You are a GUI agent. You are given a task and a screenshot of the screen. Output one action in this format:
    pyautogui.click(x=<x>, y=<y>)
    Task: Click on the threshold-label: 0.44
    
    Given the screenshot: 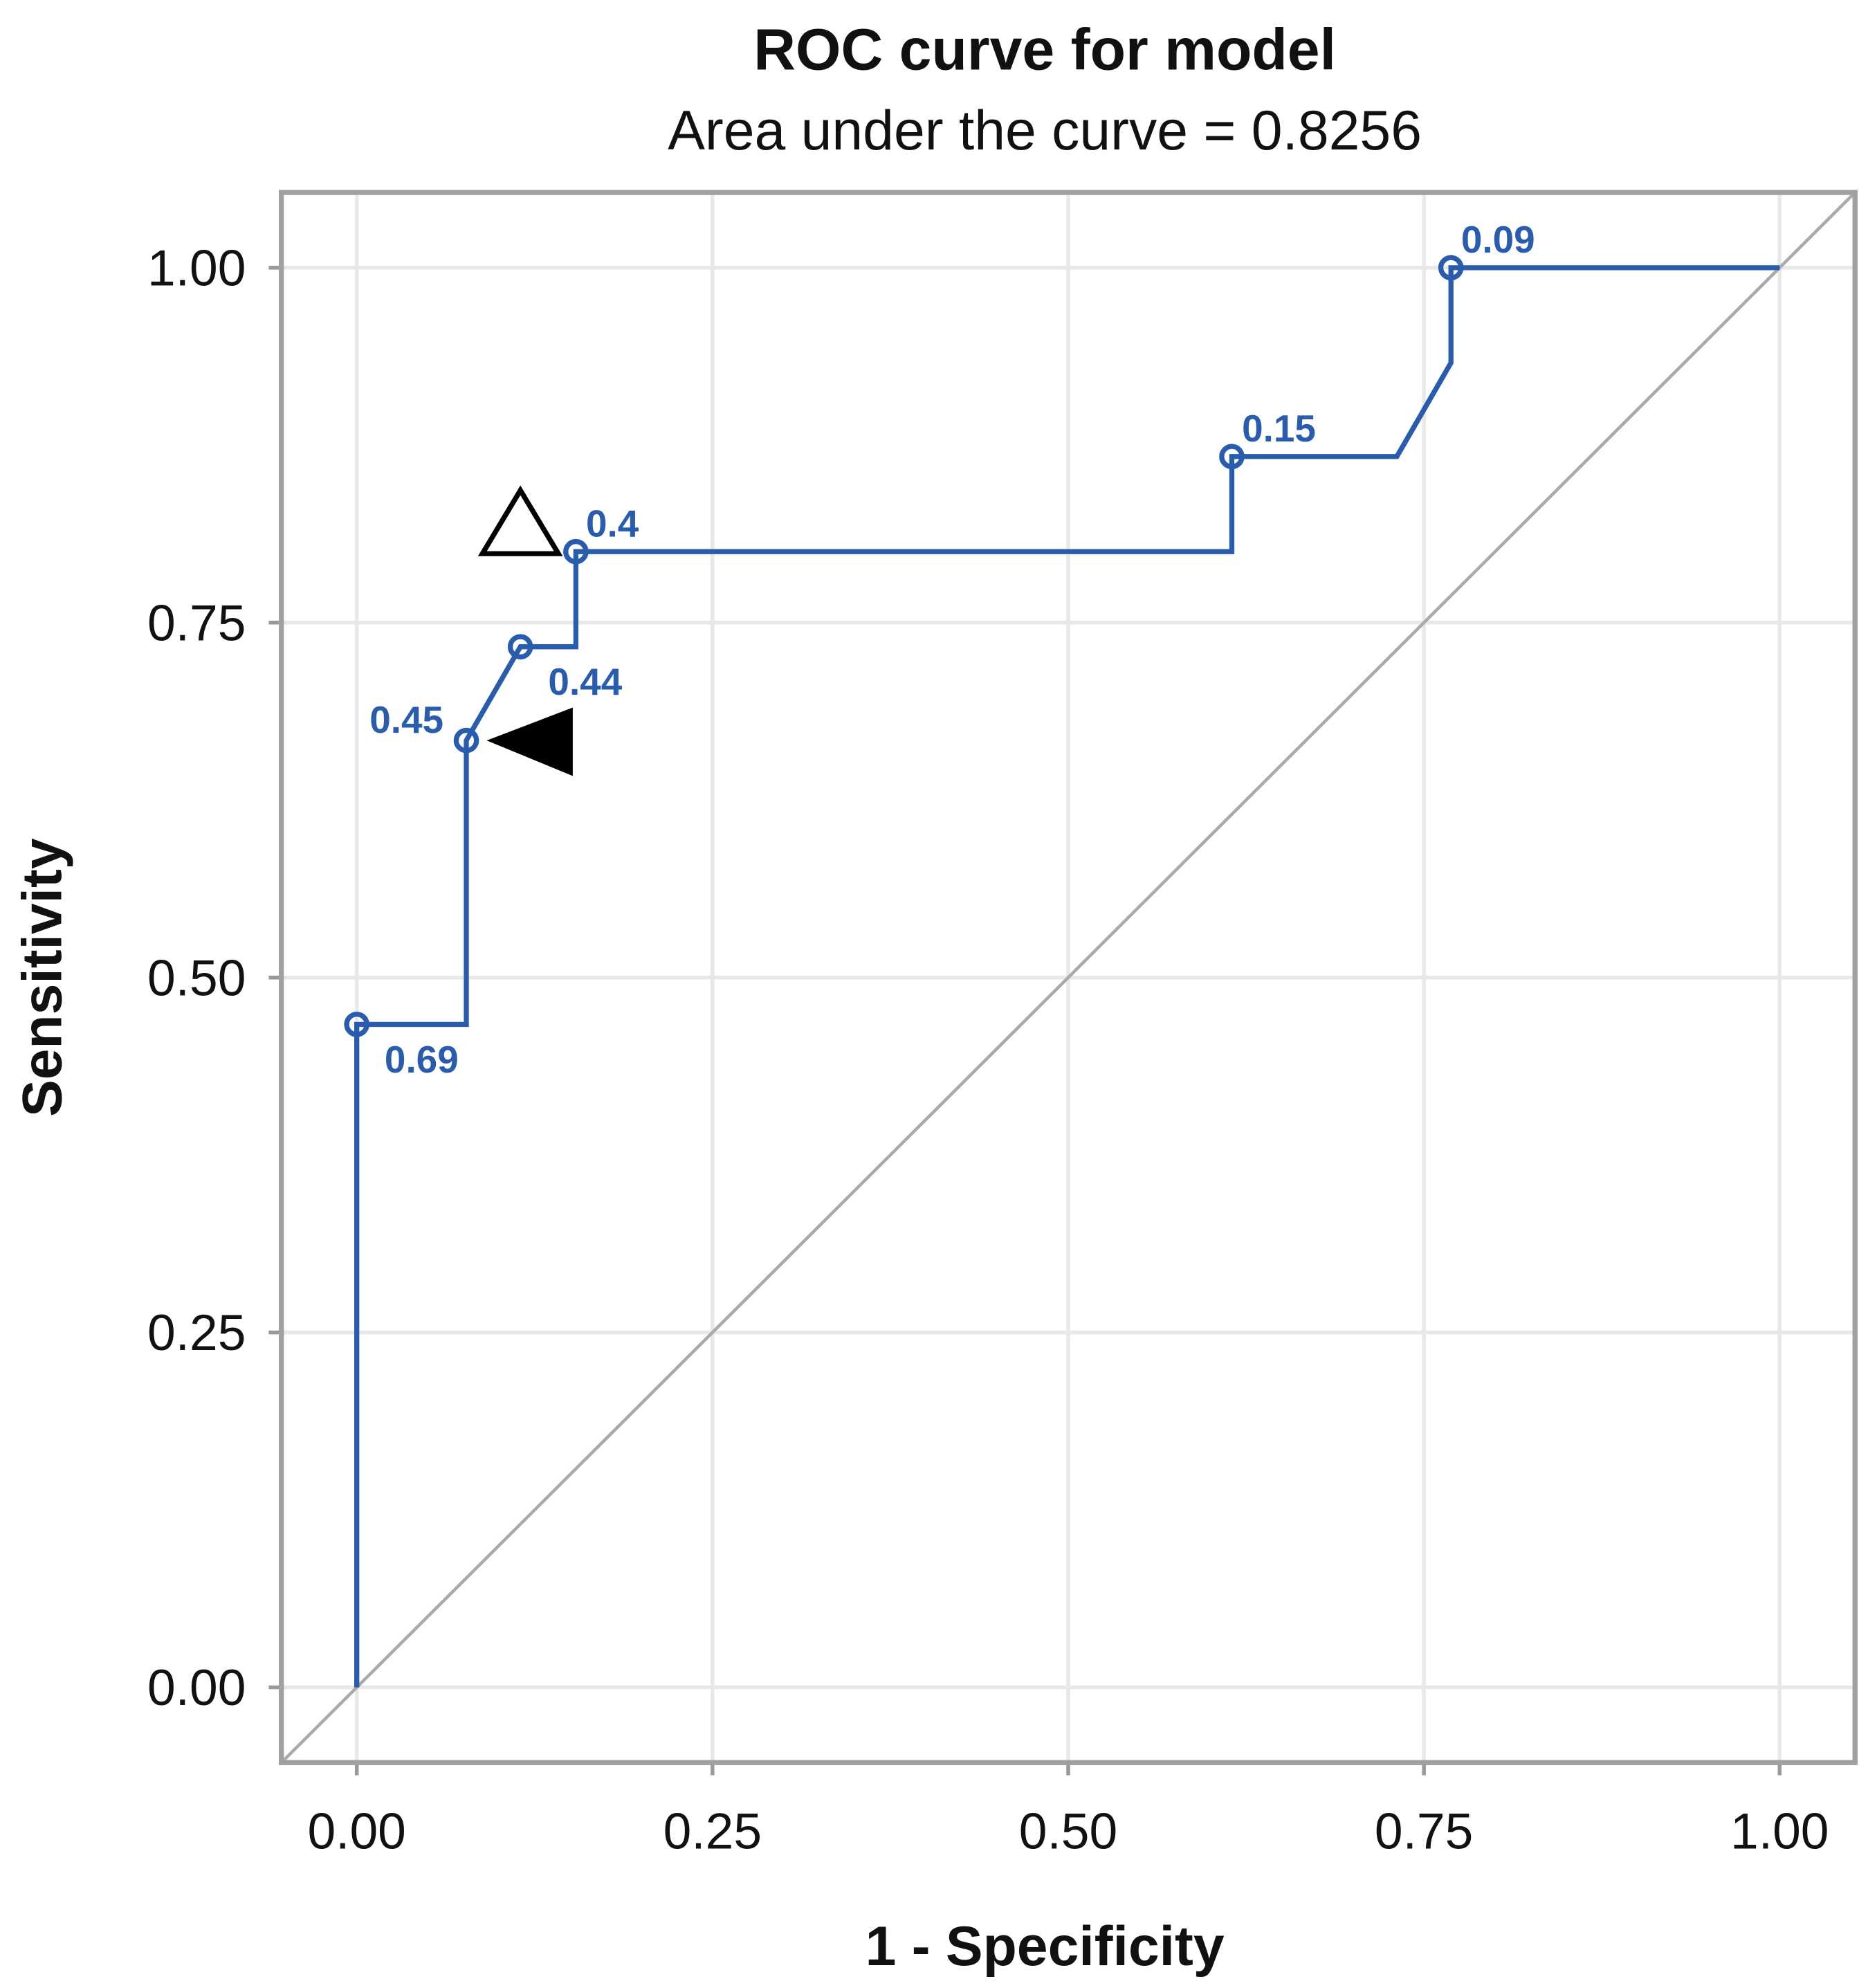 What is the action you would take?
    pyautogui.click(x=585, y=681)
    